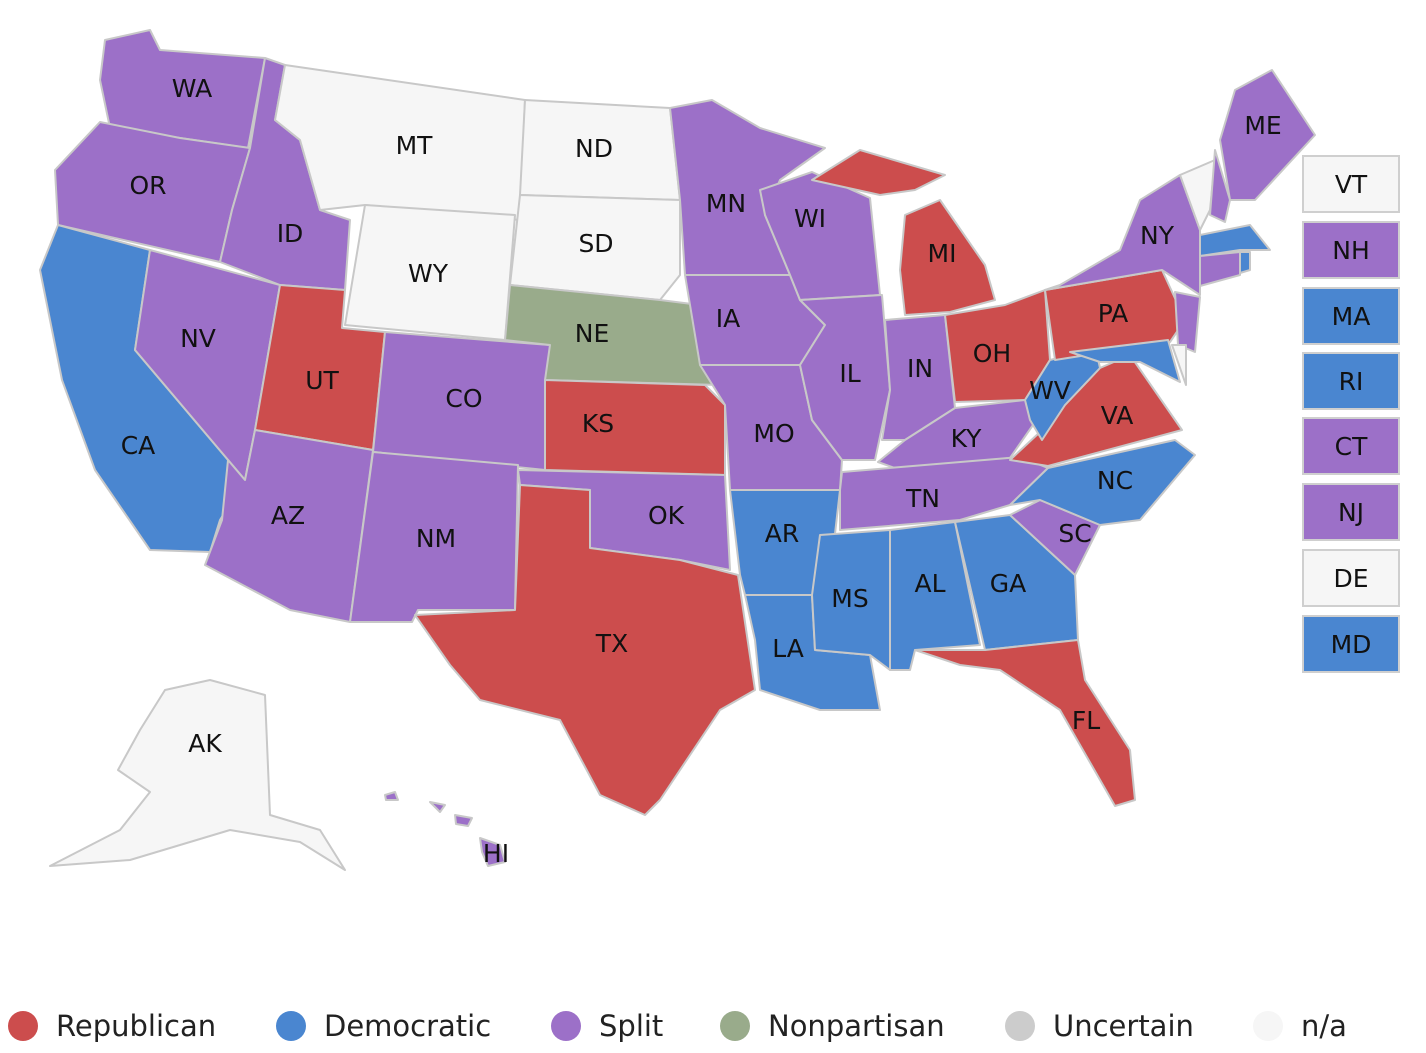 The image size is (1426, 1053). I want to click on state-wy: WY, so click(430, 272).